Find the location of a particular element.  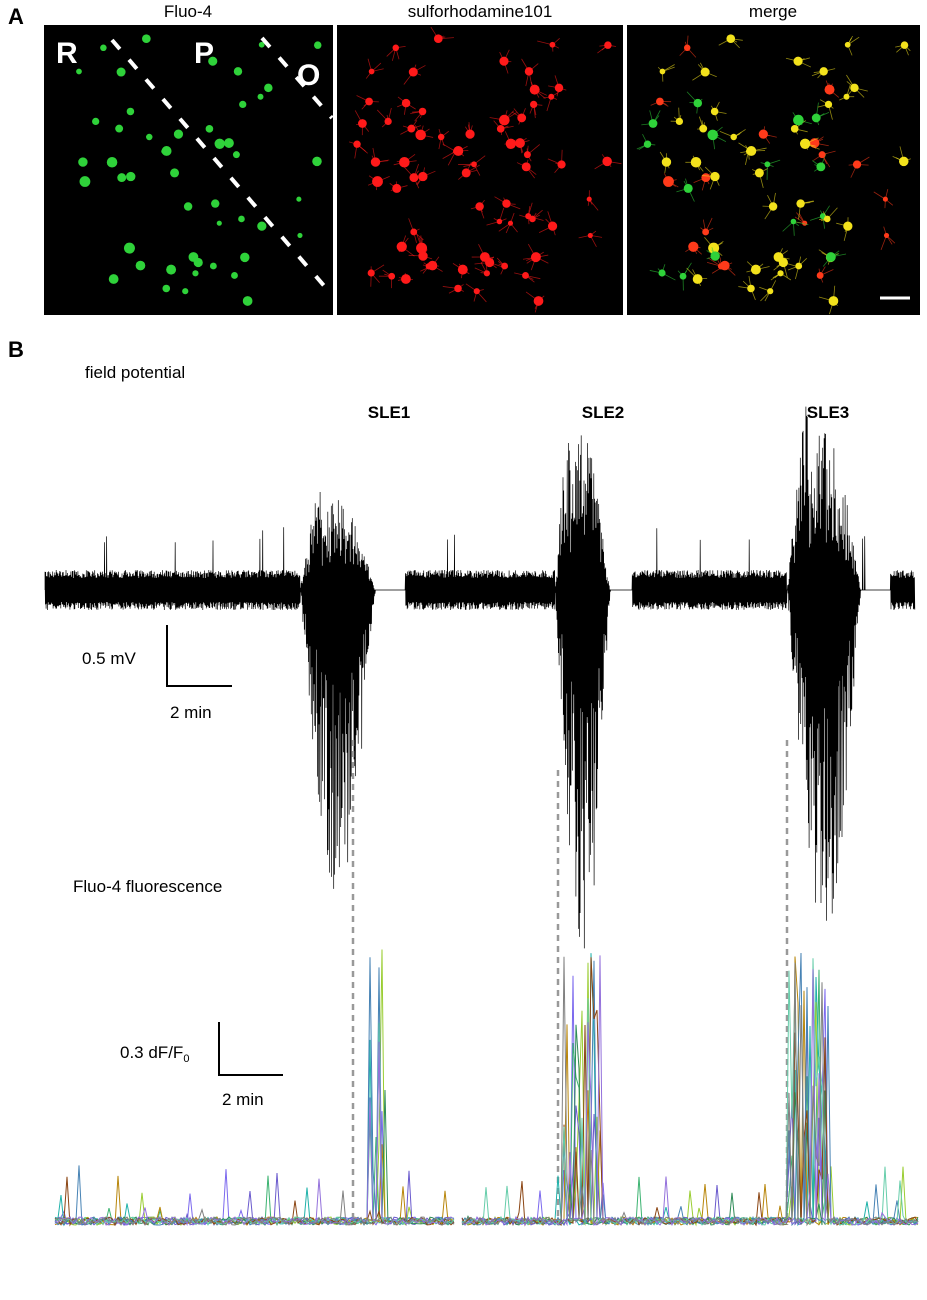

scale-label: 0.3 dF/F0 is located at coordinates (154, 1054).